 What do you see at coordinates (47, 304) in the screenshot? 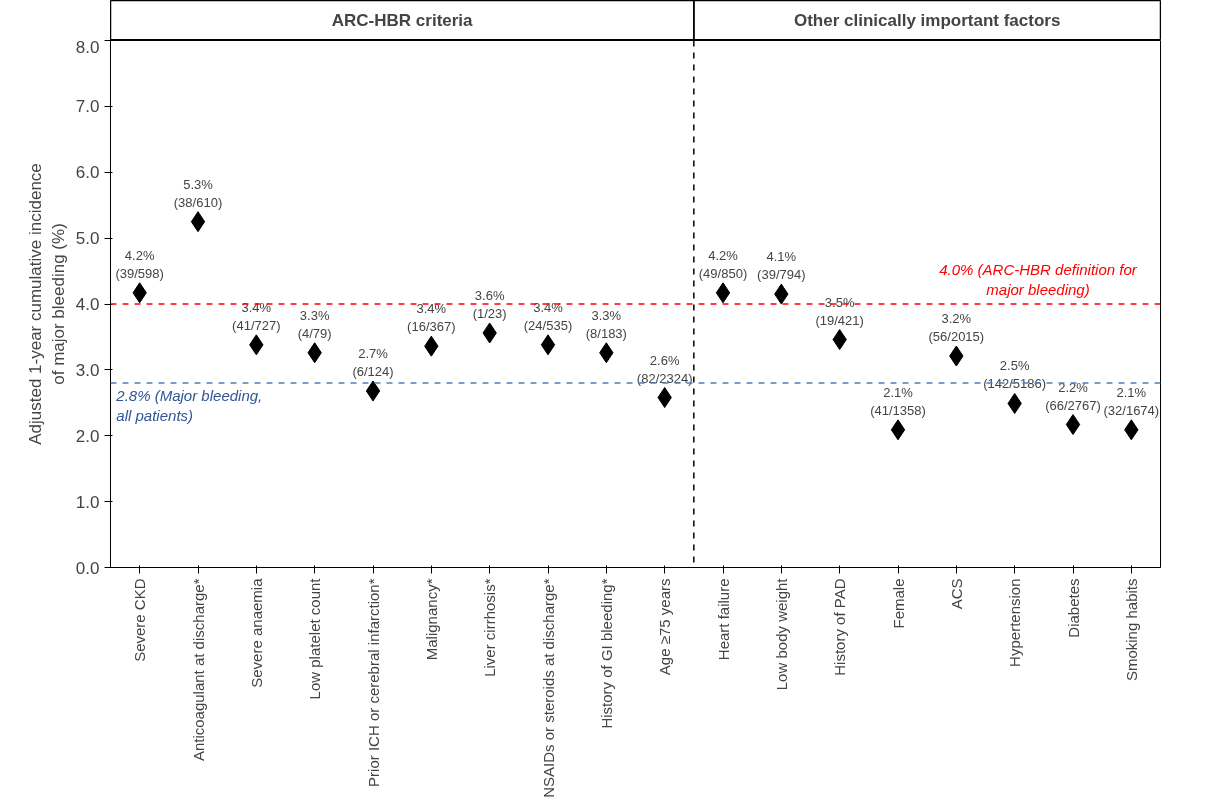
I see `y-axis-title: Adjusted 1-year cumulative incidence of major bleeding (%)` at bounding box center [47, 304].